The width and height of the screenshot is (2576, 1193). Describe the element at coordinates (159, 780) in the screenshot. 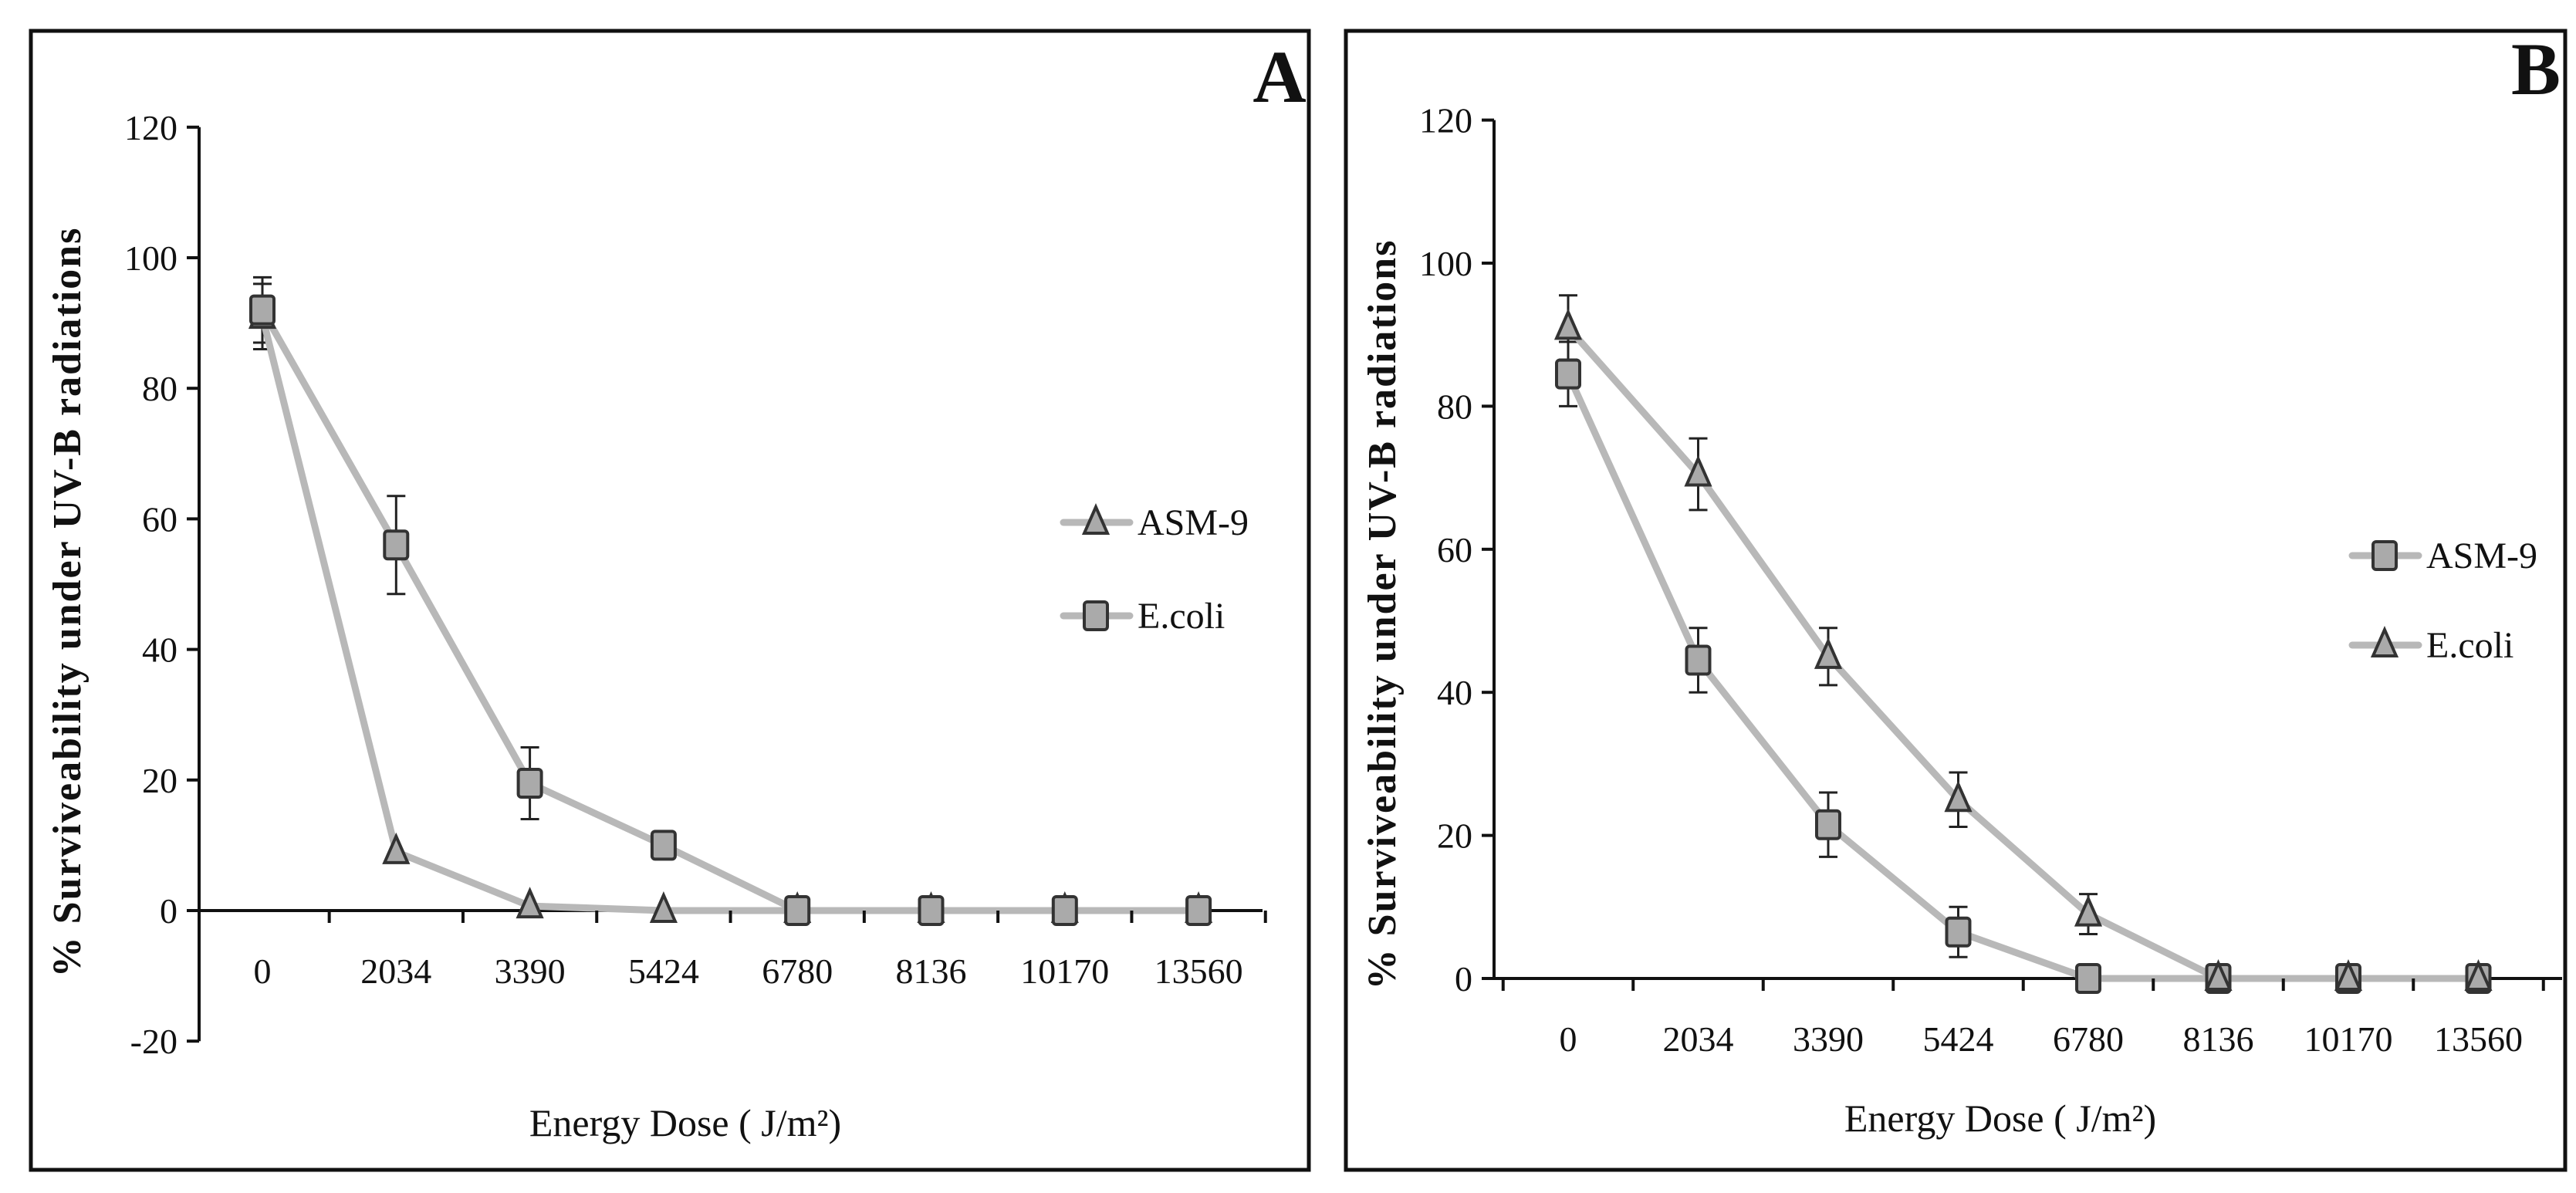

I see `panel-a-y-tick-label: 20` at that location.